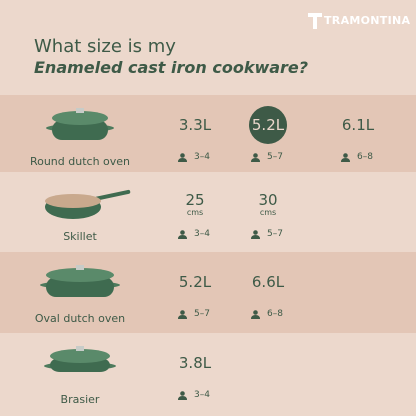  What do you see at coordinates (195, 363) in the screenshot?
I see `size-value: 3.8L` at bounding box center [195, 363].